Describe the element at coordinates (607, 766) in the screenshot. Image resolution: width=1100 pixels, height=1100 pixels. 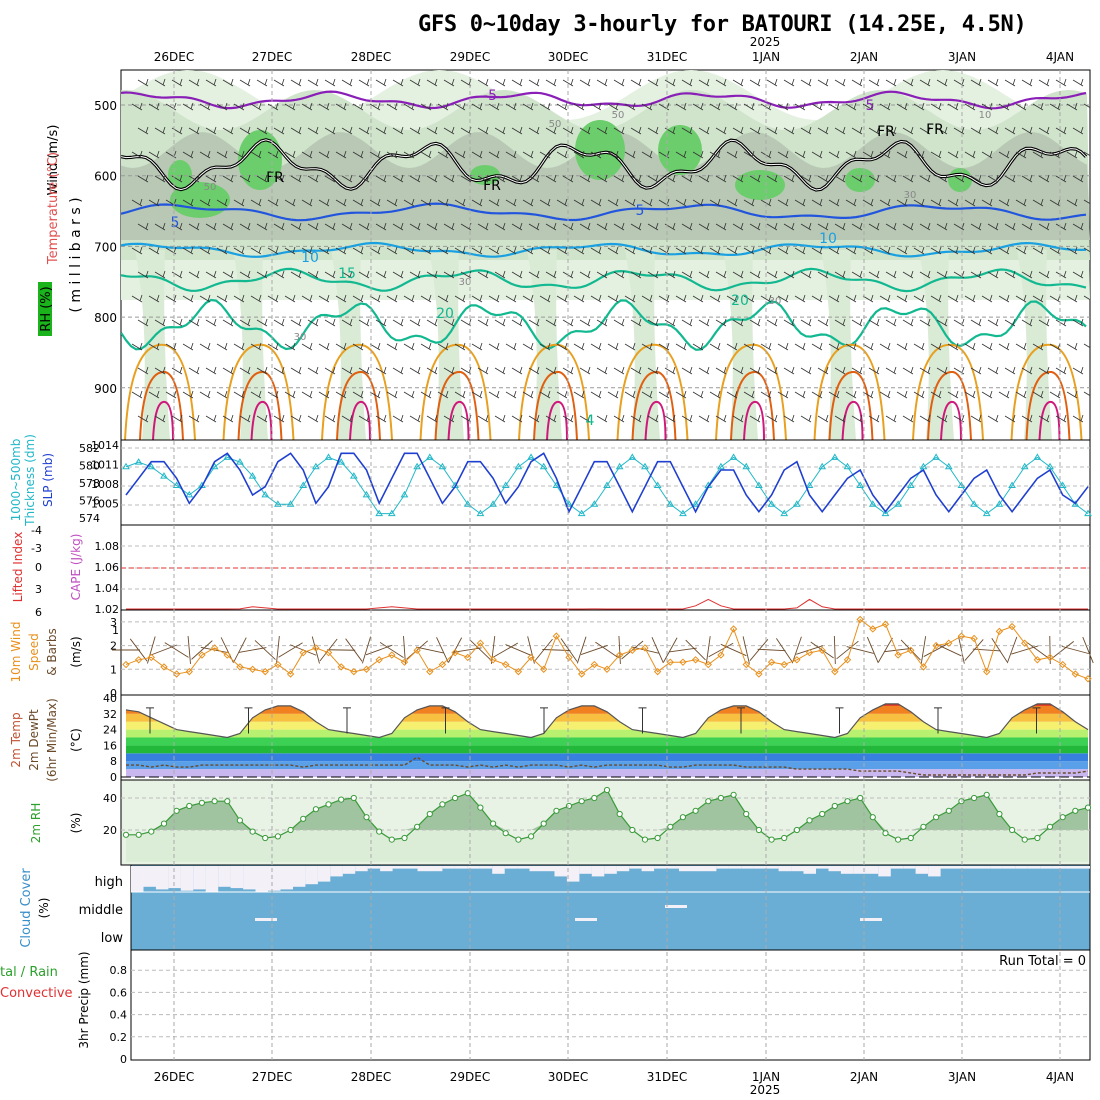
I see `dewpoint-line` at that location.